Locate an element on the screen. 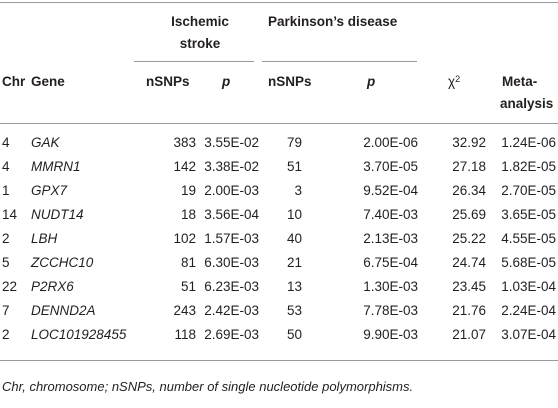 This screenshot has height=408, width=558. cell-nsnps-is: 102 is located at coordinates (184, 238).